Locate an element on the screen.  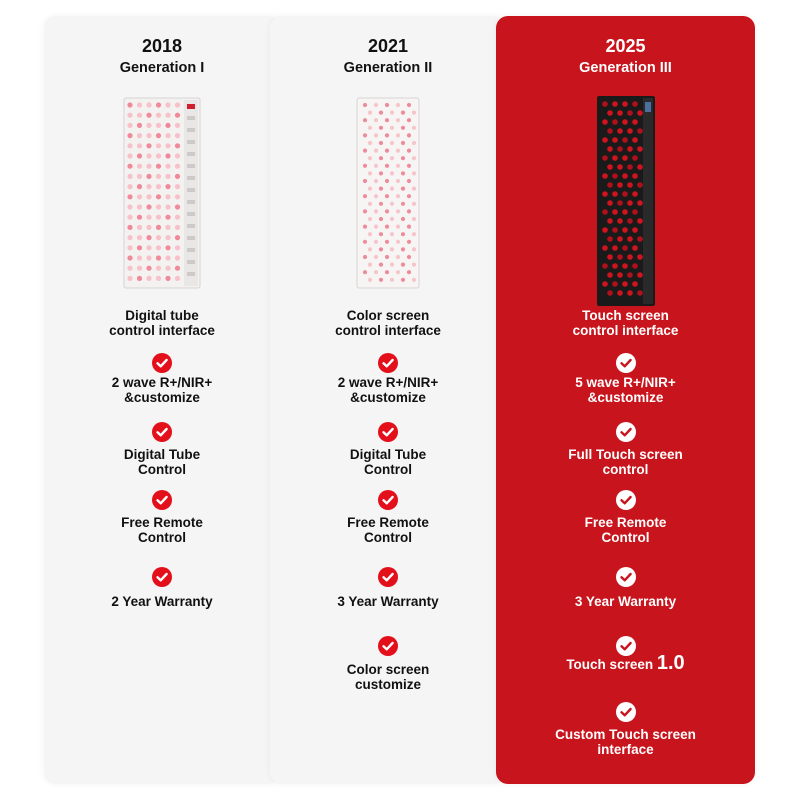
interface-label: Color screen control interface is located at coordinates (388, 323).